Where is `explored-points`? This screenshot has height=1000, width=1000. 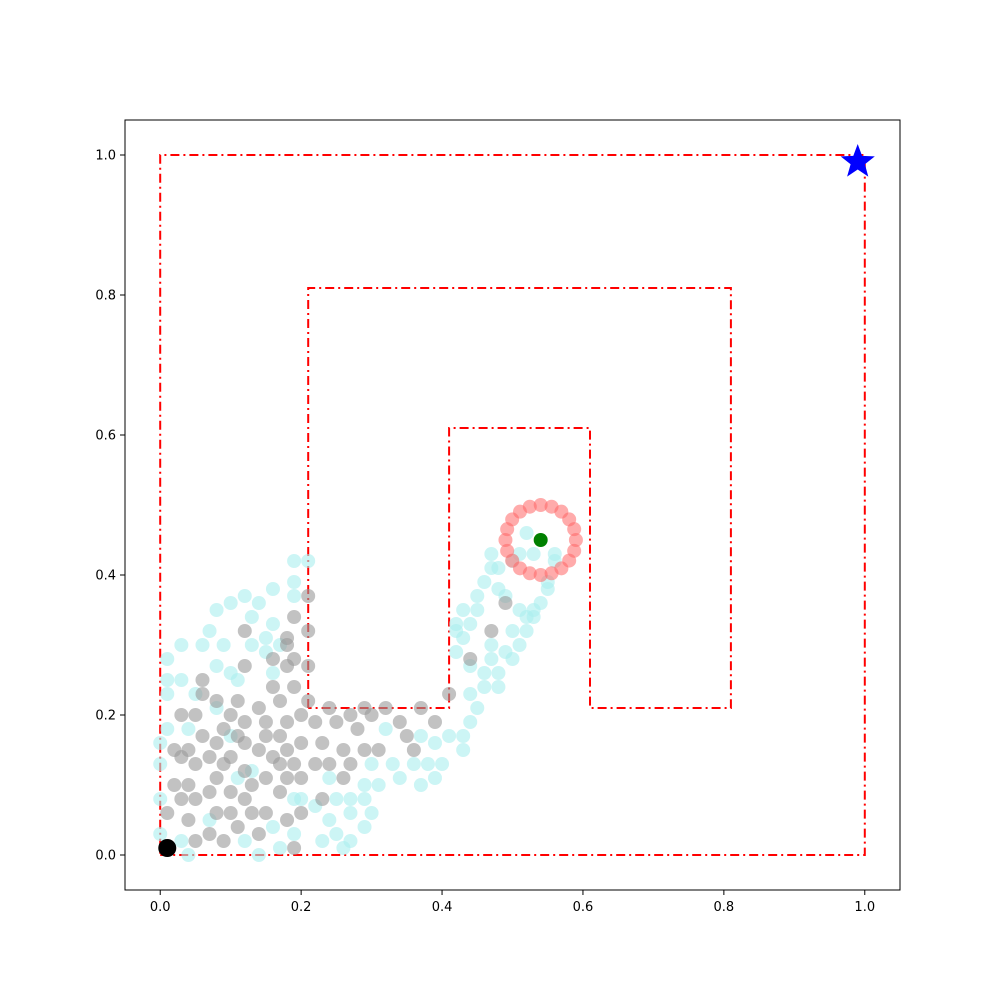
explored-points is located at coordinates (357, 694).